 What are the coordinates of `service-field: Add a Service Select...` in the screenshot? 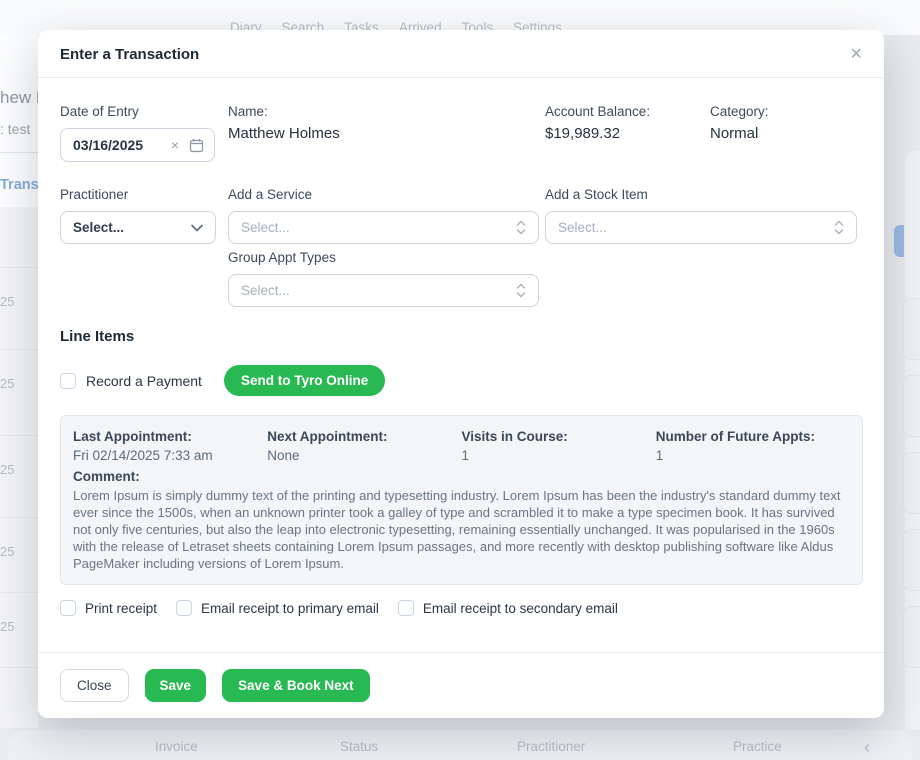 It's located at (386, 215).